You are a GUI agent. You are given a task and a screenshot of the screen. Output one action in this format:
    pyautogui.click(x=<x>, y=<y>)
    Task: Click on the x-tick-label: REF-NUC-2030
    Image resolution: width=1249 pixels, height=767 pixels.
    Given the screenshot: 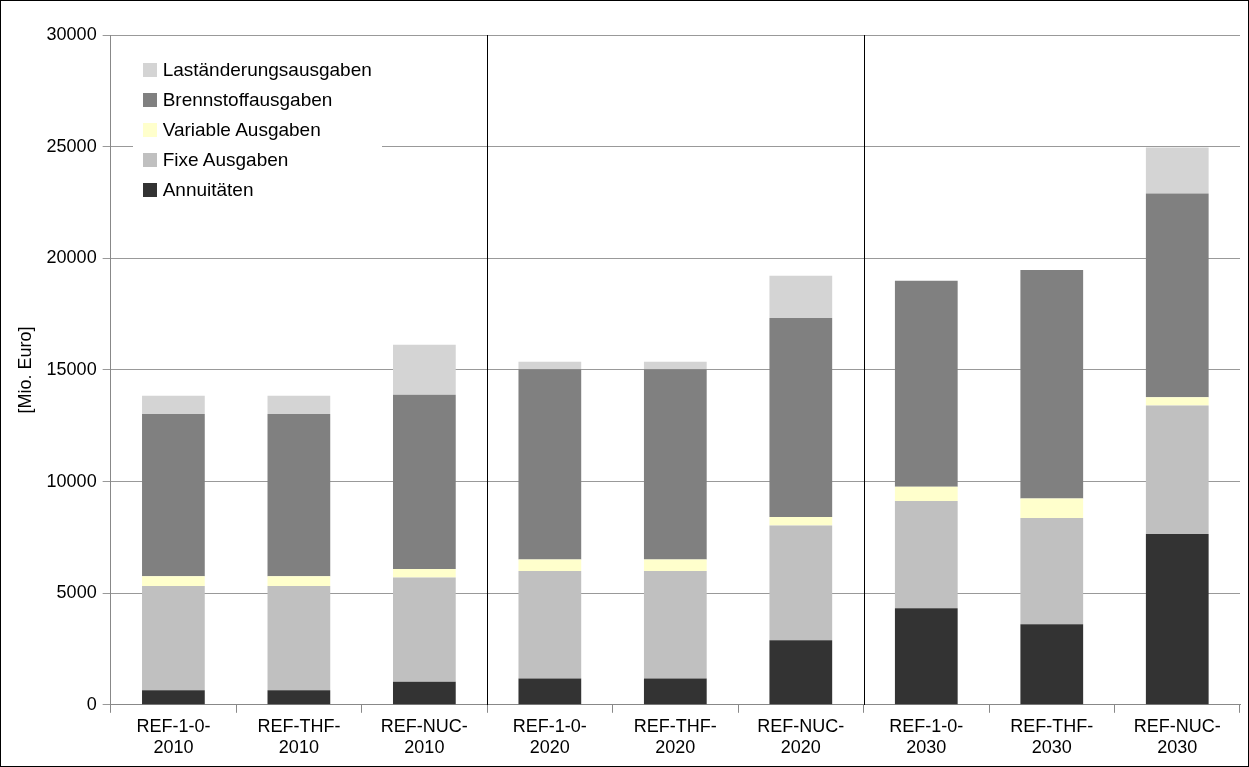 What is the action you would take?
    pyautogui.click(x=1177, y=736)
    